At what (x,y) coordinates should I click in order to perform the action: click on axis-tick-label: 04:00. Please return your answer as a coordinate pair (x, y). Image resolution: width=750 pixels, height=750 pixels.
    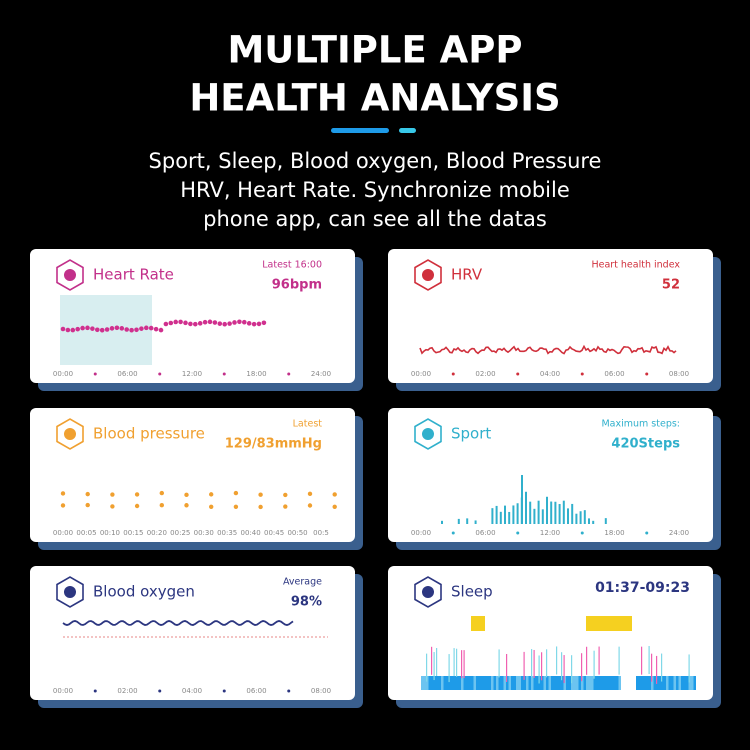
    Looking at the image, I should click on (192, 691).